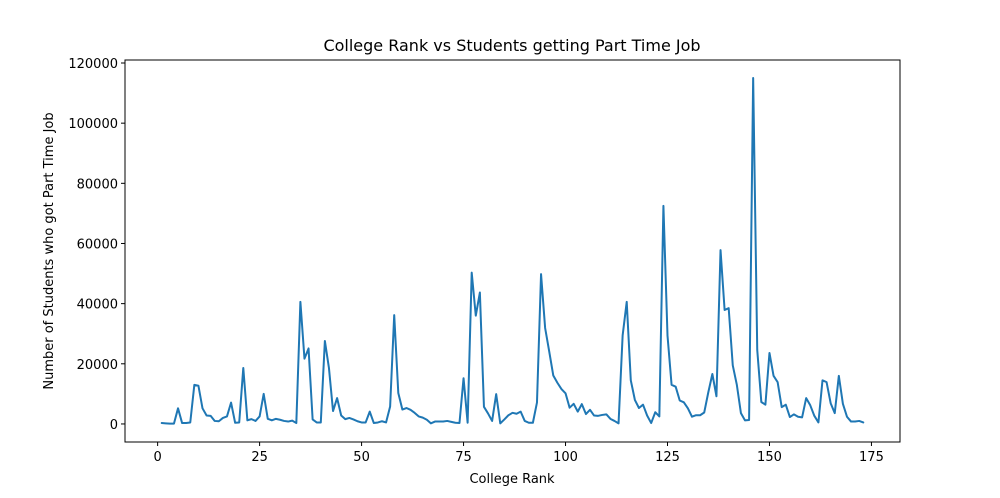  Describe the element at coordinates (565, 457) in the screenshot. I see `x-tick-label: 100` at that location.